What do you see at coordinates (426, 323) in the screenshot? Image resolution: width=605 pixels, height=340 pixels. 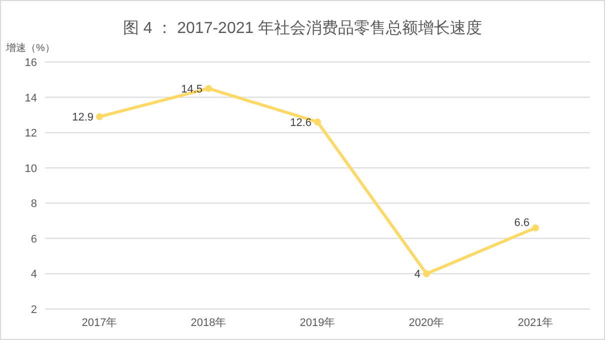 I see `x-tick-label: 2020年` at bounding box center [426, 323].